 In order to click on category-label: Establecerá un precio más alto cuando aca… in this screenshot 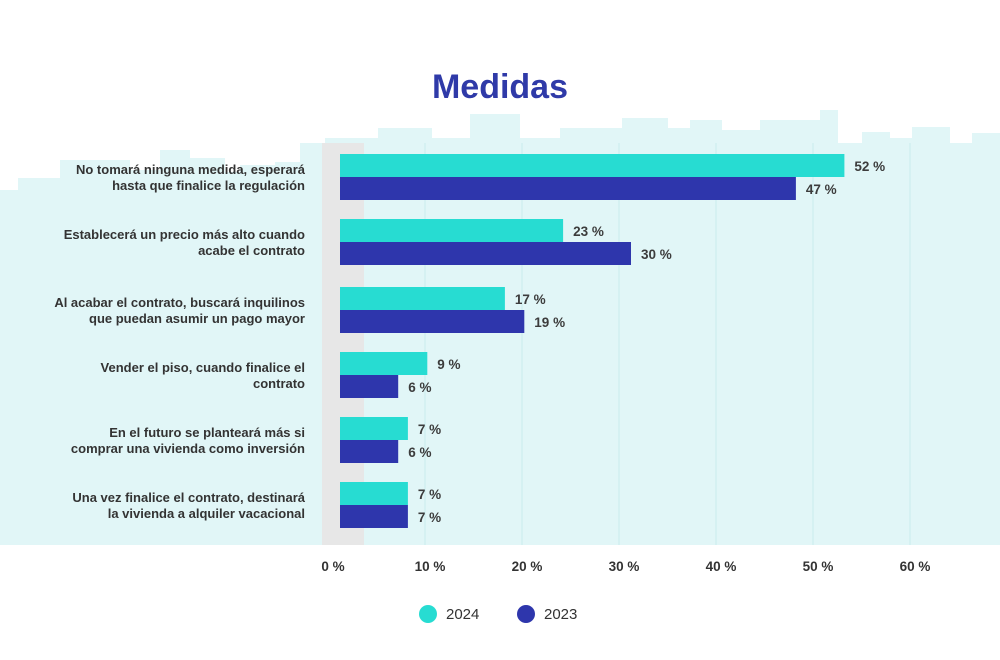, I will do `click(184, 242)`.